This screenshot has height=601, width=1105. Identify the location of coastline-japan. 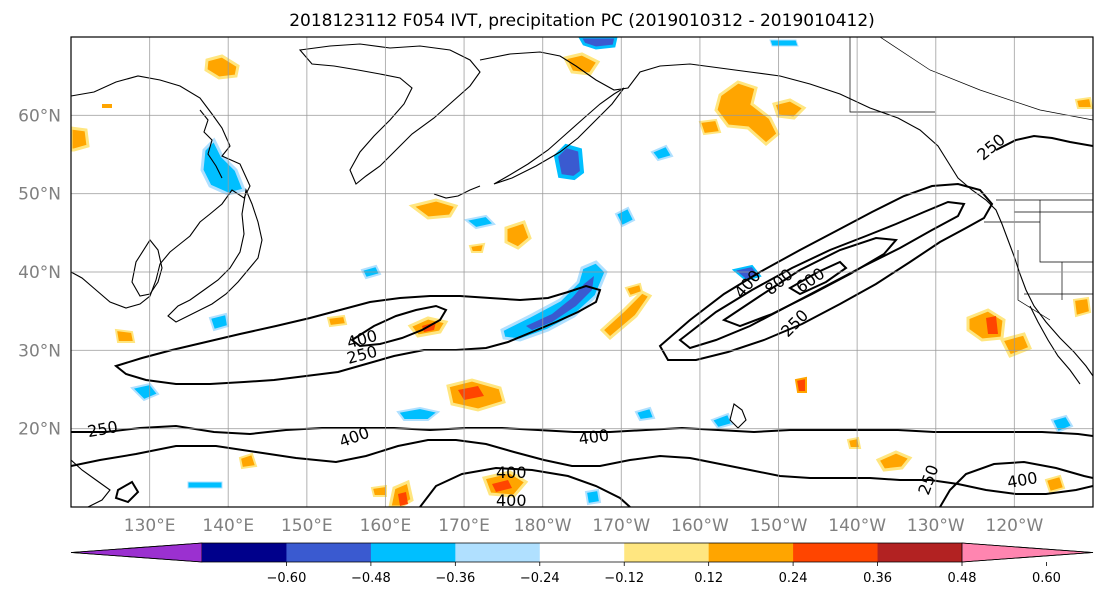
(215, 255).